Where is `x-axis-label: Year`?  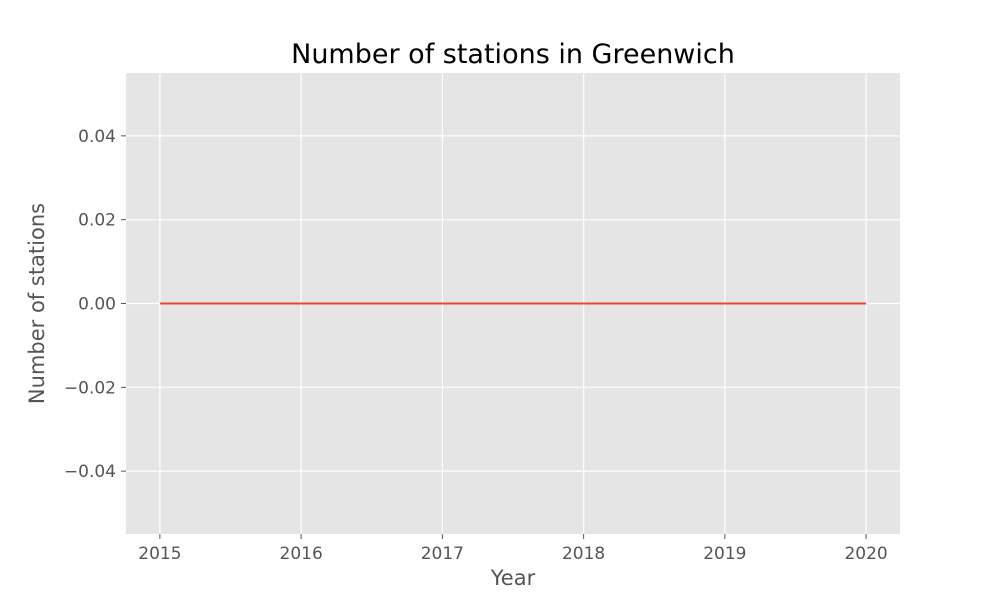 x-axis-label: Year is located at coordinates (513, 578).